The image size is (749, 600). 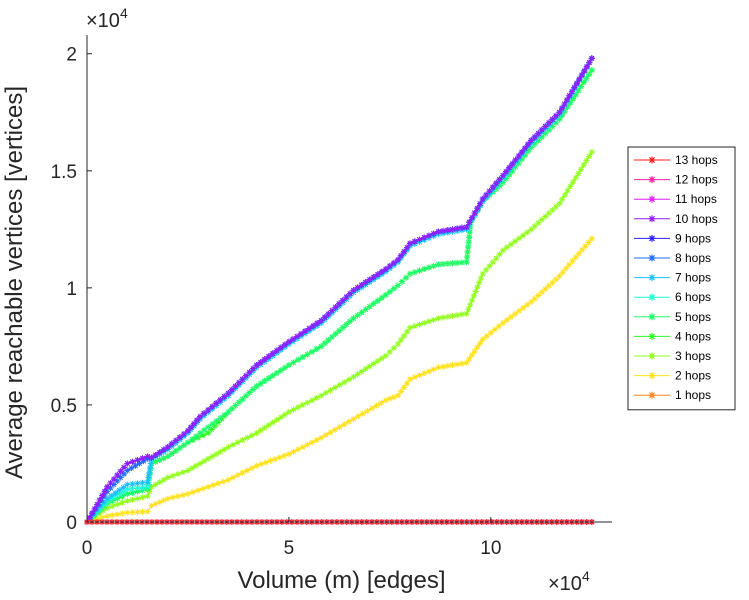 What do you see at coordinates (693, 278) in the screenshot?
I see `legend-label: 7 hops` at bounding box center [693, 278].